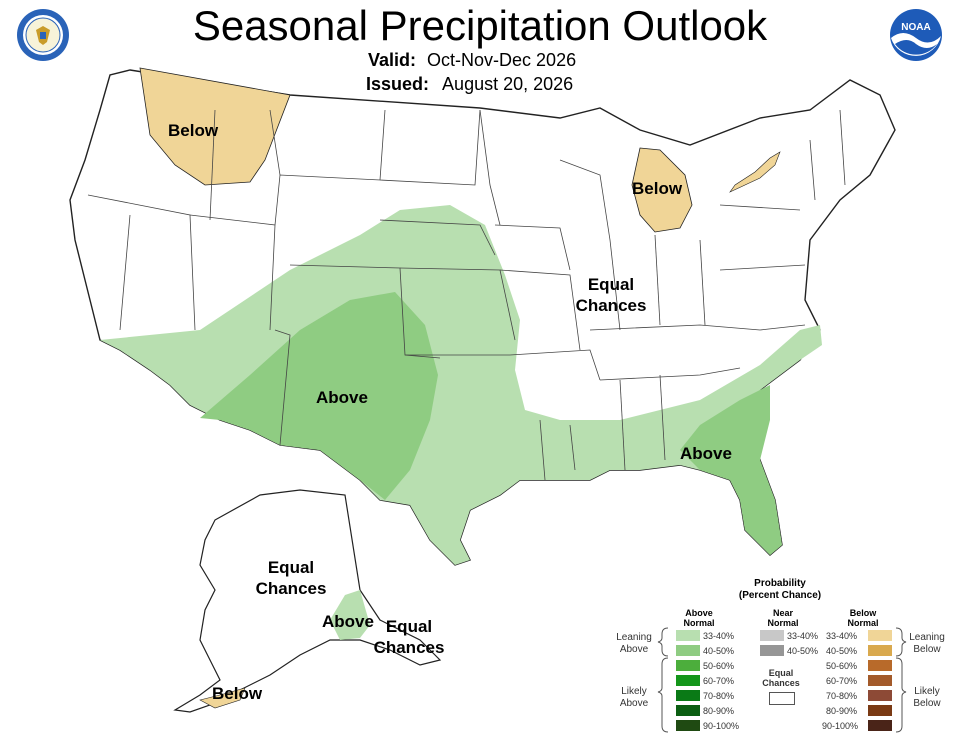 This screenshot has width=960, height=742. Describe the element at coordinates (916, 35) in the screenshot. I see `noaa-logo: NOAA` at that location.